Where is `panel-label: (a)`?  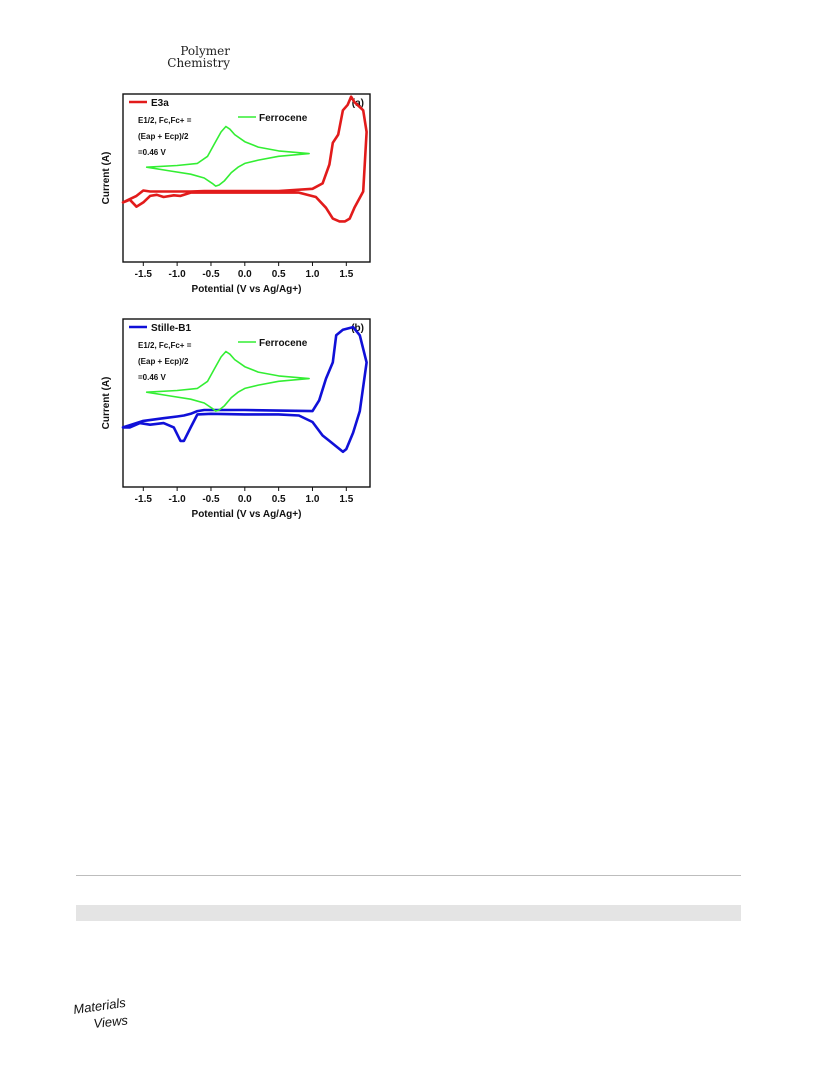
panel-label: (a) is located at coordinates (358, 103).